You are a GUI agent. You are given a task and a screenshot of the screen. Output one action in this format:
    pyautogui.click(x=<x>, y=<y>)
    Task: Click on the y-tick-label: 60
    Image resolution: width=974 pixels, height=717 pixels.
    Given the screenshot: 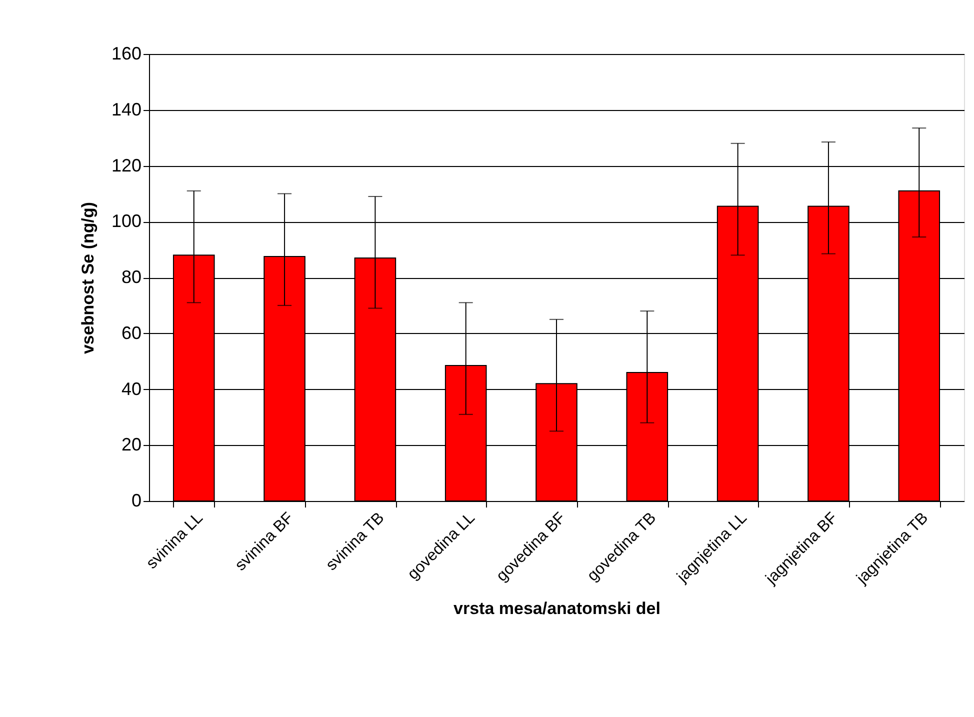 What is the action you would take?
    pyautogui.click(x=131, y=332)
    